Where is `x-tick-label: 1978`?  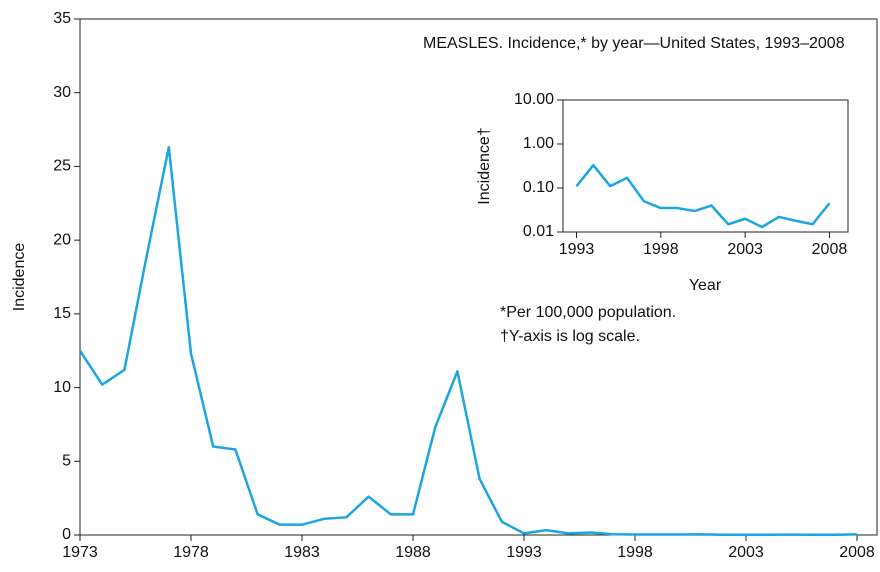 x-tick-label: 1978 is located at coordinates (191, 552).